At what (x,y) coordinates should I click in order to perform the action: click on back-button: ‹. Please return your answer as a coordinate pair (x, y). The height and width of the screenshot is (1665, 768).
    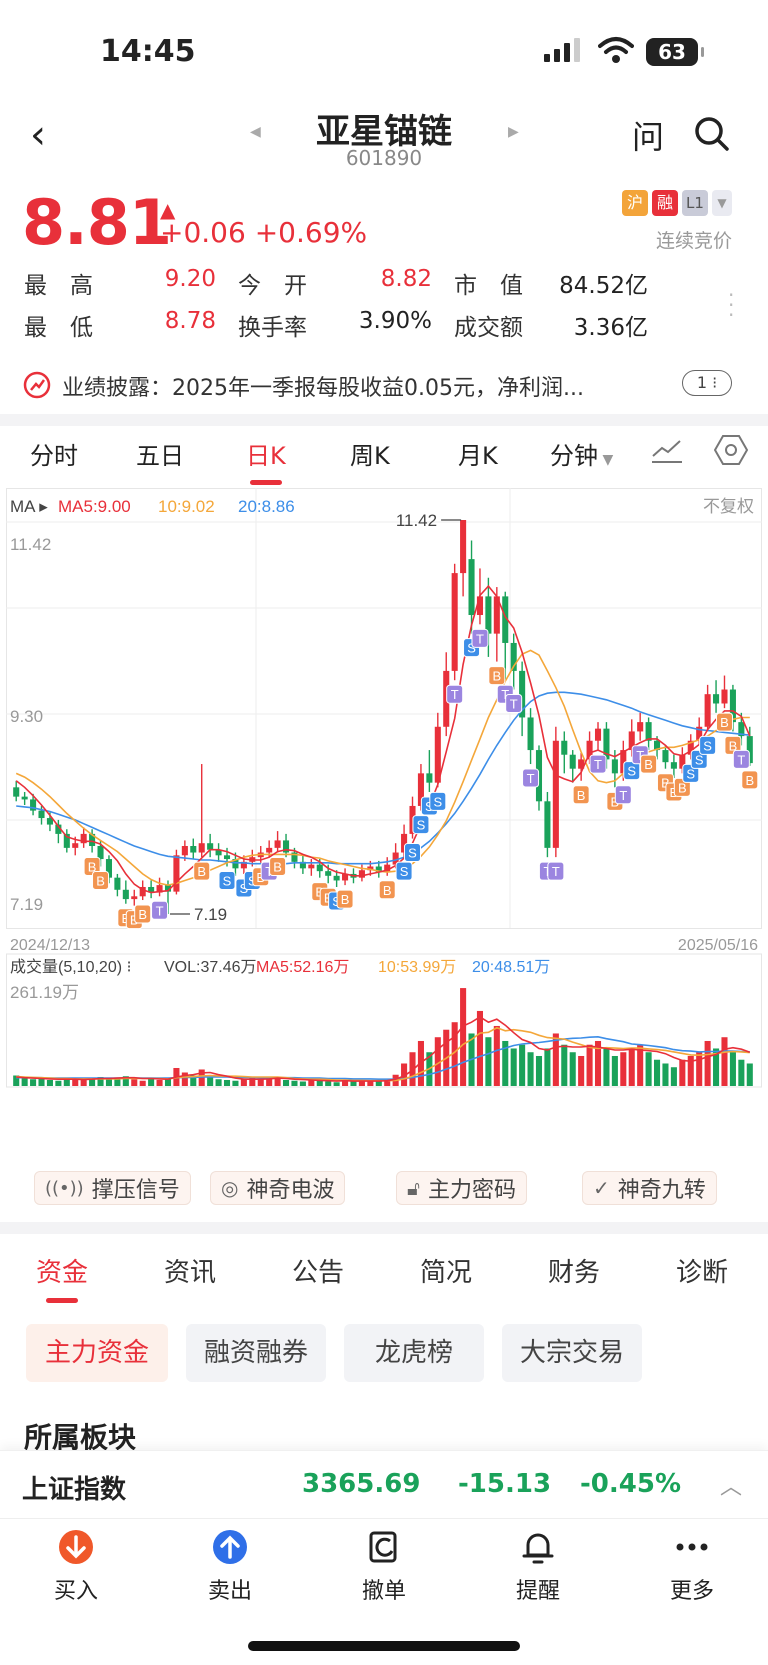
    Looking at the image, I should click on (38, 135).